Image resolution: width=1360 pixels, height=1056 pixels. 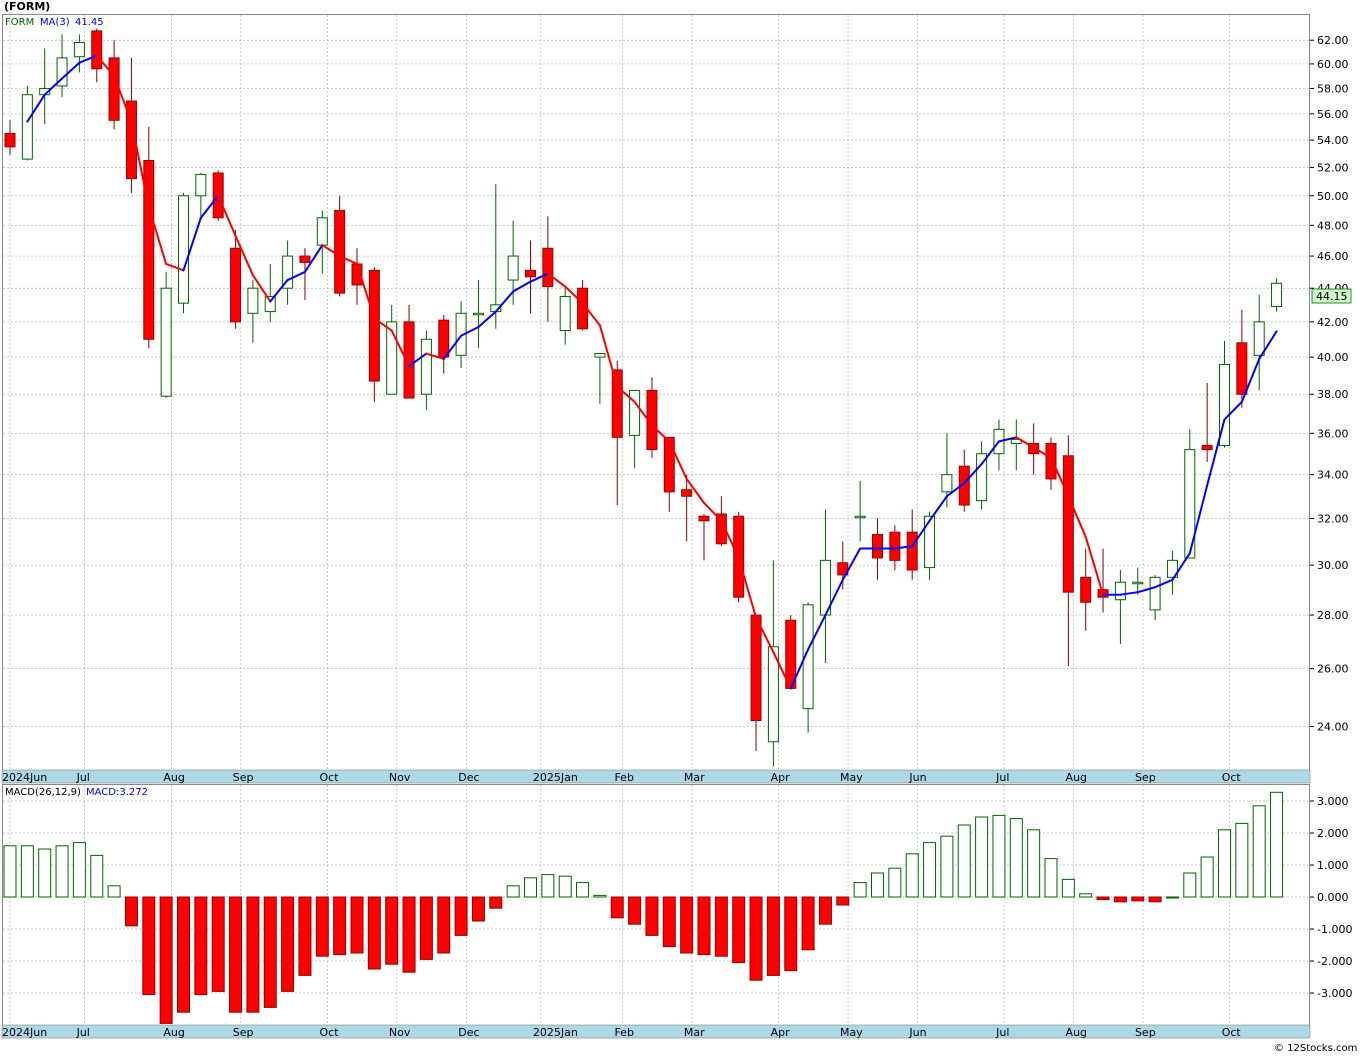 I want to click on price-legend-ma-value: 41.45, so click(x=89, y=22).